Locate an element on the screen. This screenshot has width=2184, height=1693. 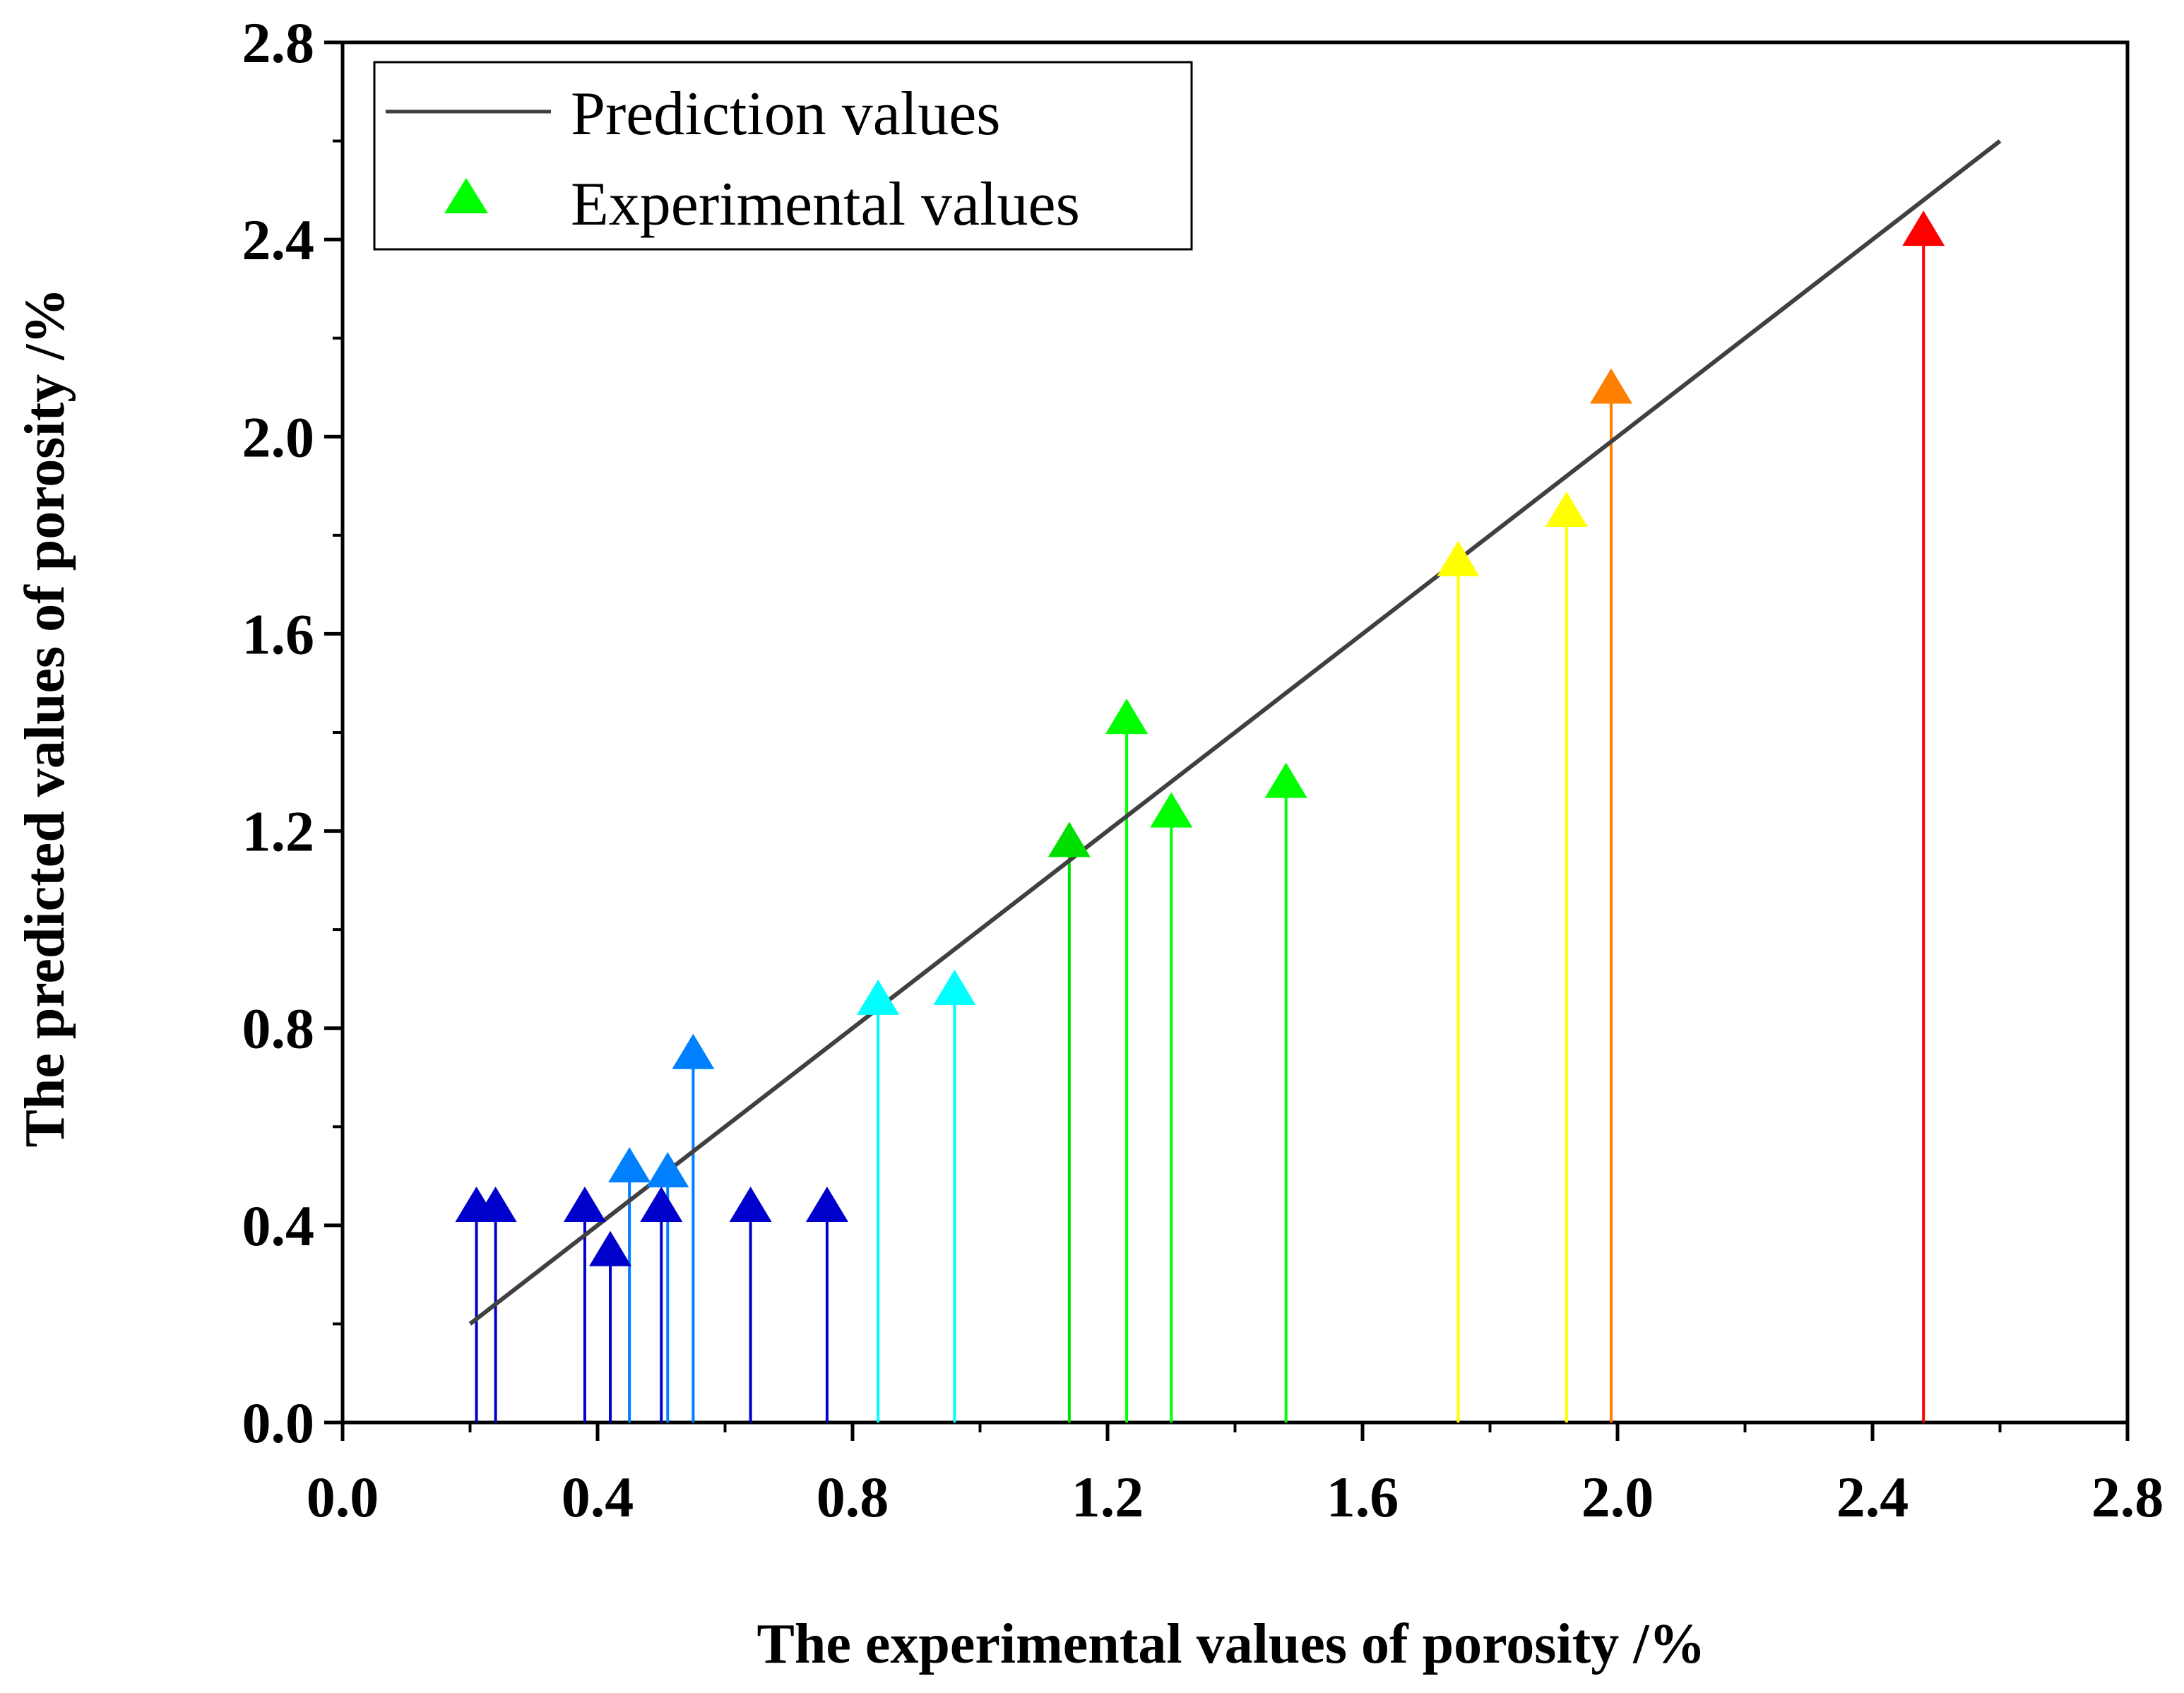
x-tick-label: 1.2 is located at coordinates (1108, 1497).